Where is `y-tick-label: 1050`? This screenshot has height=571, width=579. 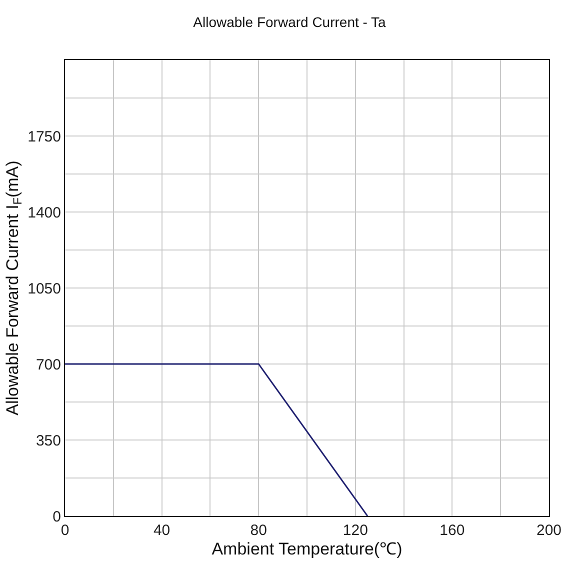 y-tick-label: 1050 is located at coordinates (44, 289).